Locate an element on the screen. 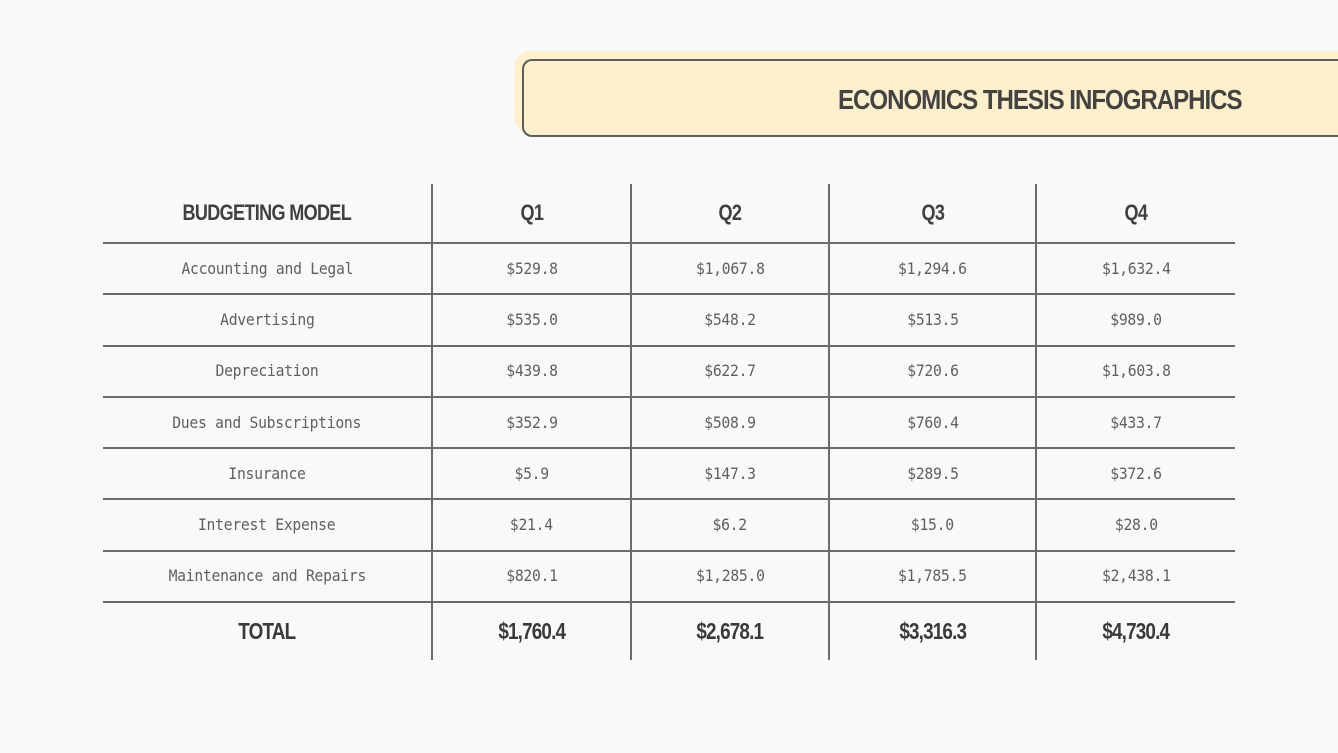  header-q4: Q4 is located at coordinates (1135, 213).